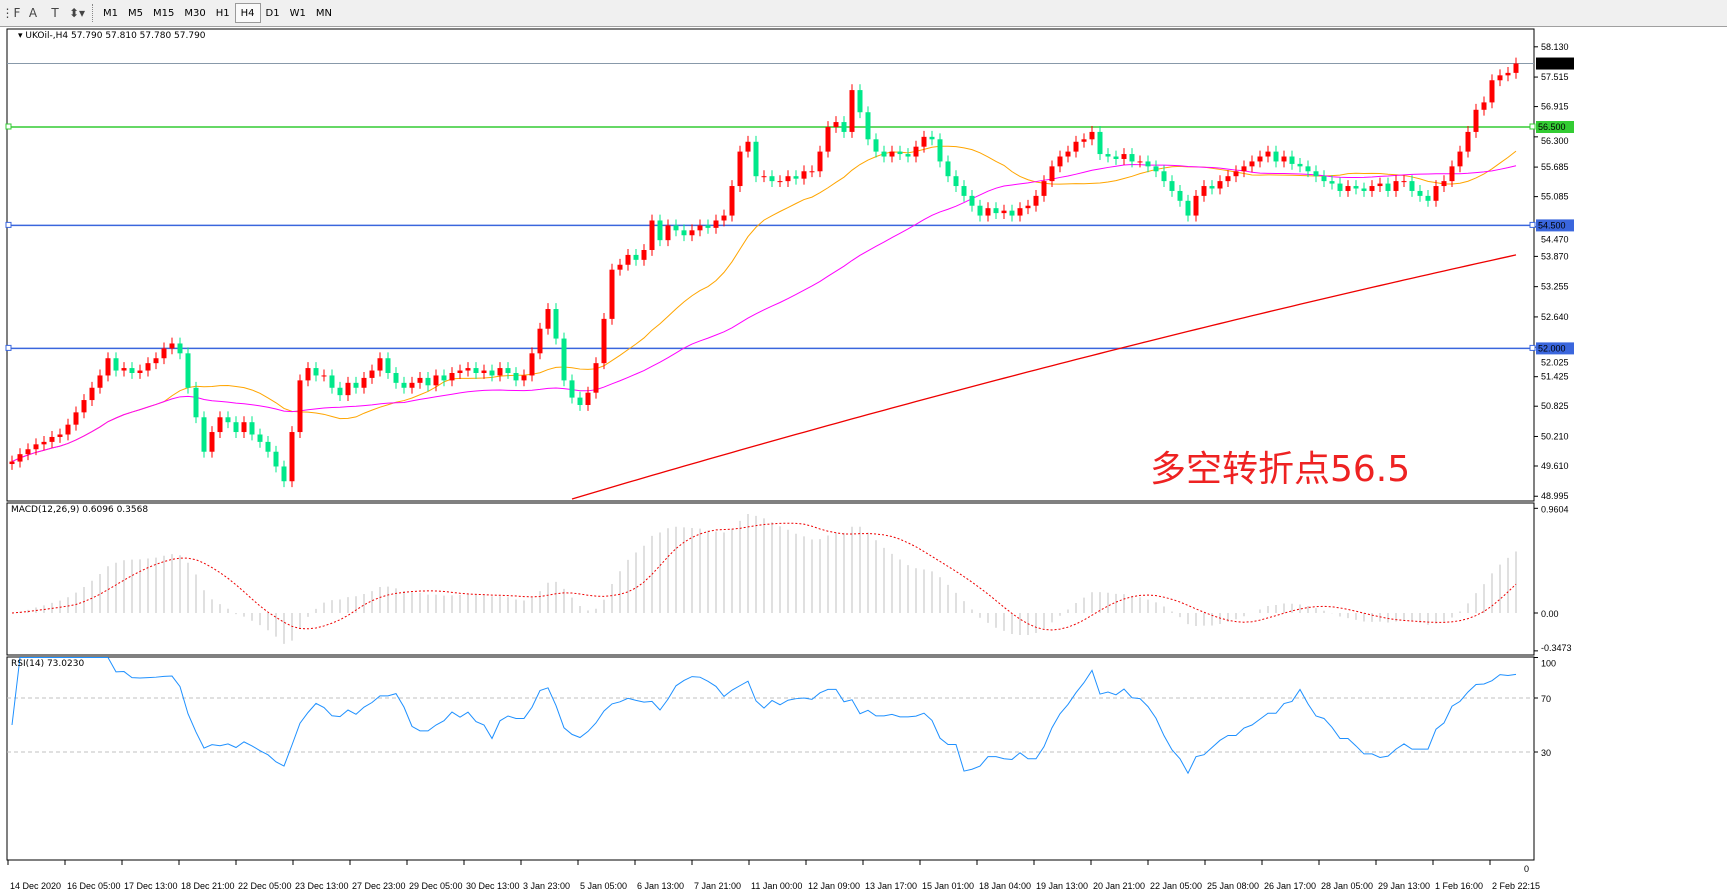 The height and width of the screenshot is (894, 1727). What do you see at coordinates (195, 13) in the screenshot?
I see `timeframe-m30: M30` at bounding box center [195, 13].